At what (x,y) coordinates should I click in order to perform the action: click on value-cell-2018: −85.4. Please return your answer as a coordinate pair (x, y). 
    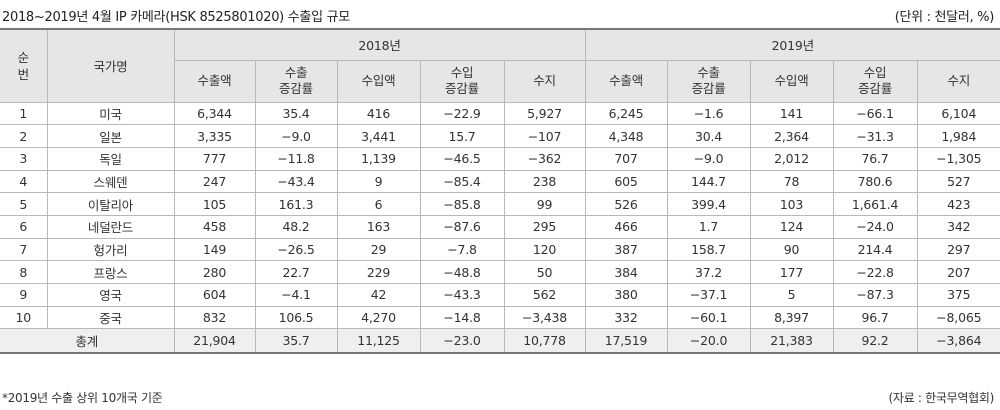
    Looking at the image, I should click on (462, 181).